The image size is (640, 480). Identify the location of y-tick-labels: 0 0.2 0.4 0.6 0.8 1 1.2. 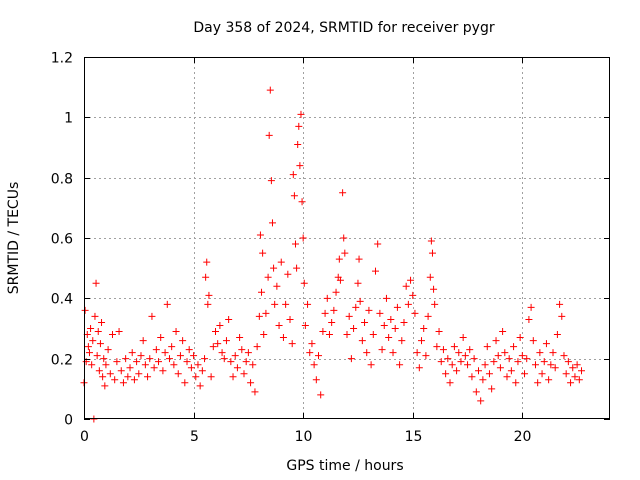
(62, 240).